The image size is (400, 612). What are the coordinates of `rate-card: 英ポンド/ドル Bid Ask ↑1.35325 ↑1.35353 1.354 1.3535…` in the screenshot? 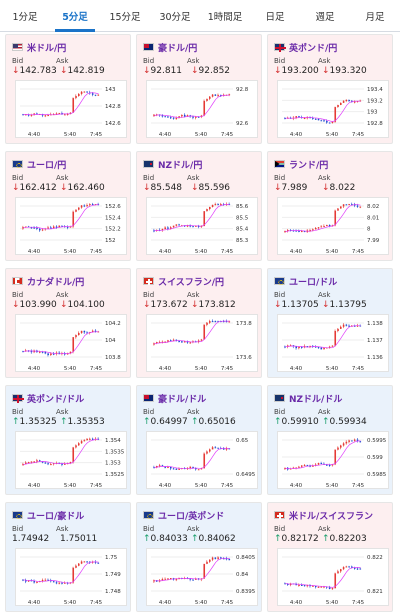 It's located at (68, 440).